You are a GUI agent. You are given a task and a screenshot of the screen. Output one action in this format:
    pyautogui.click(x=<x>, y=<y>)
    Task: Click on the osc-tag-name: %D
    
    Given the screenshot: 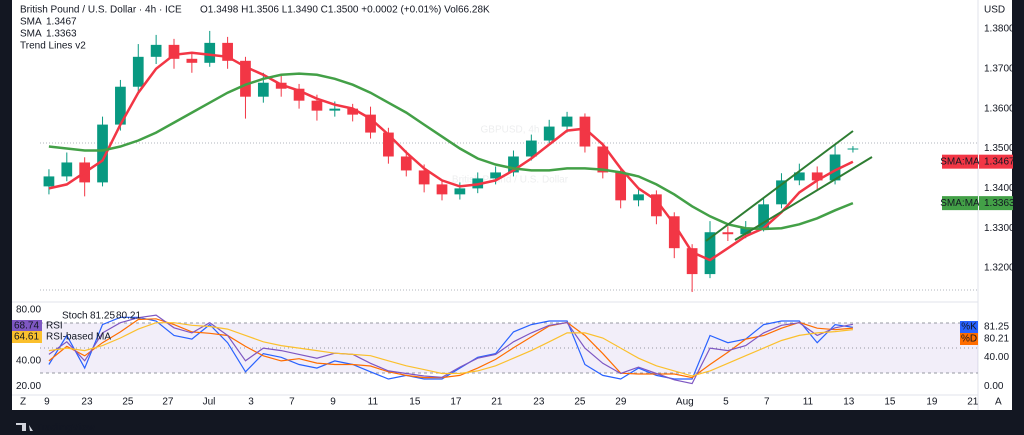 What is the action you would take?
    pyautogui.click(x=969, y=339)
    